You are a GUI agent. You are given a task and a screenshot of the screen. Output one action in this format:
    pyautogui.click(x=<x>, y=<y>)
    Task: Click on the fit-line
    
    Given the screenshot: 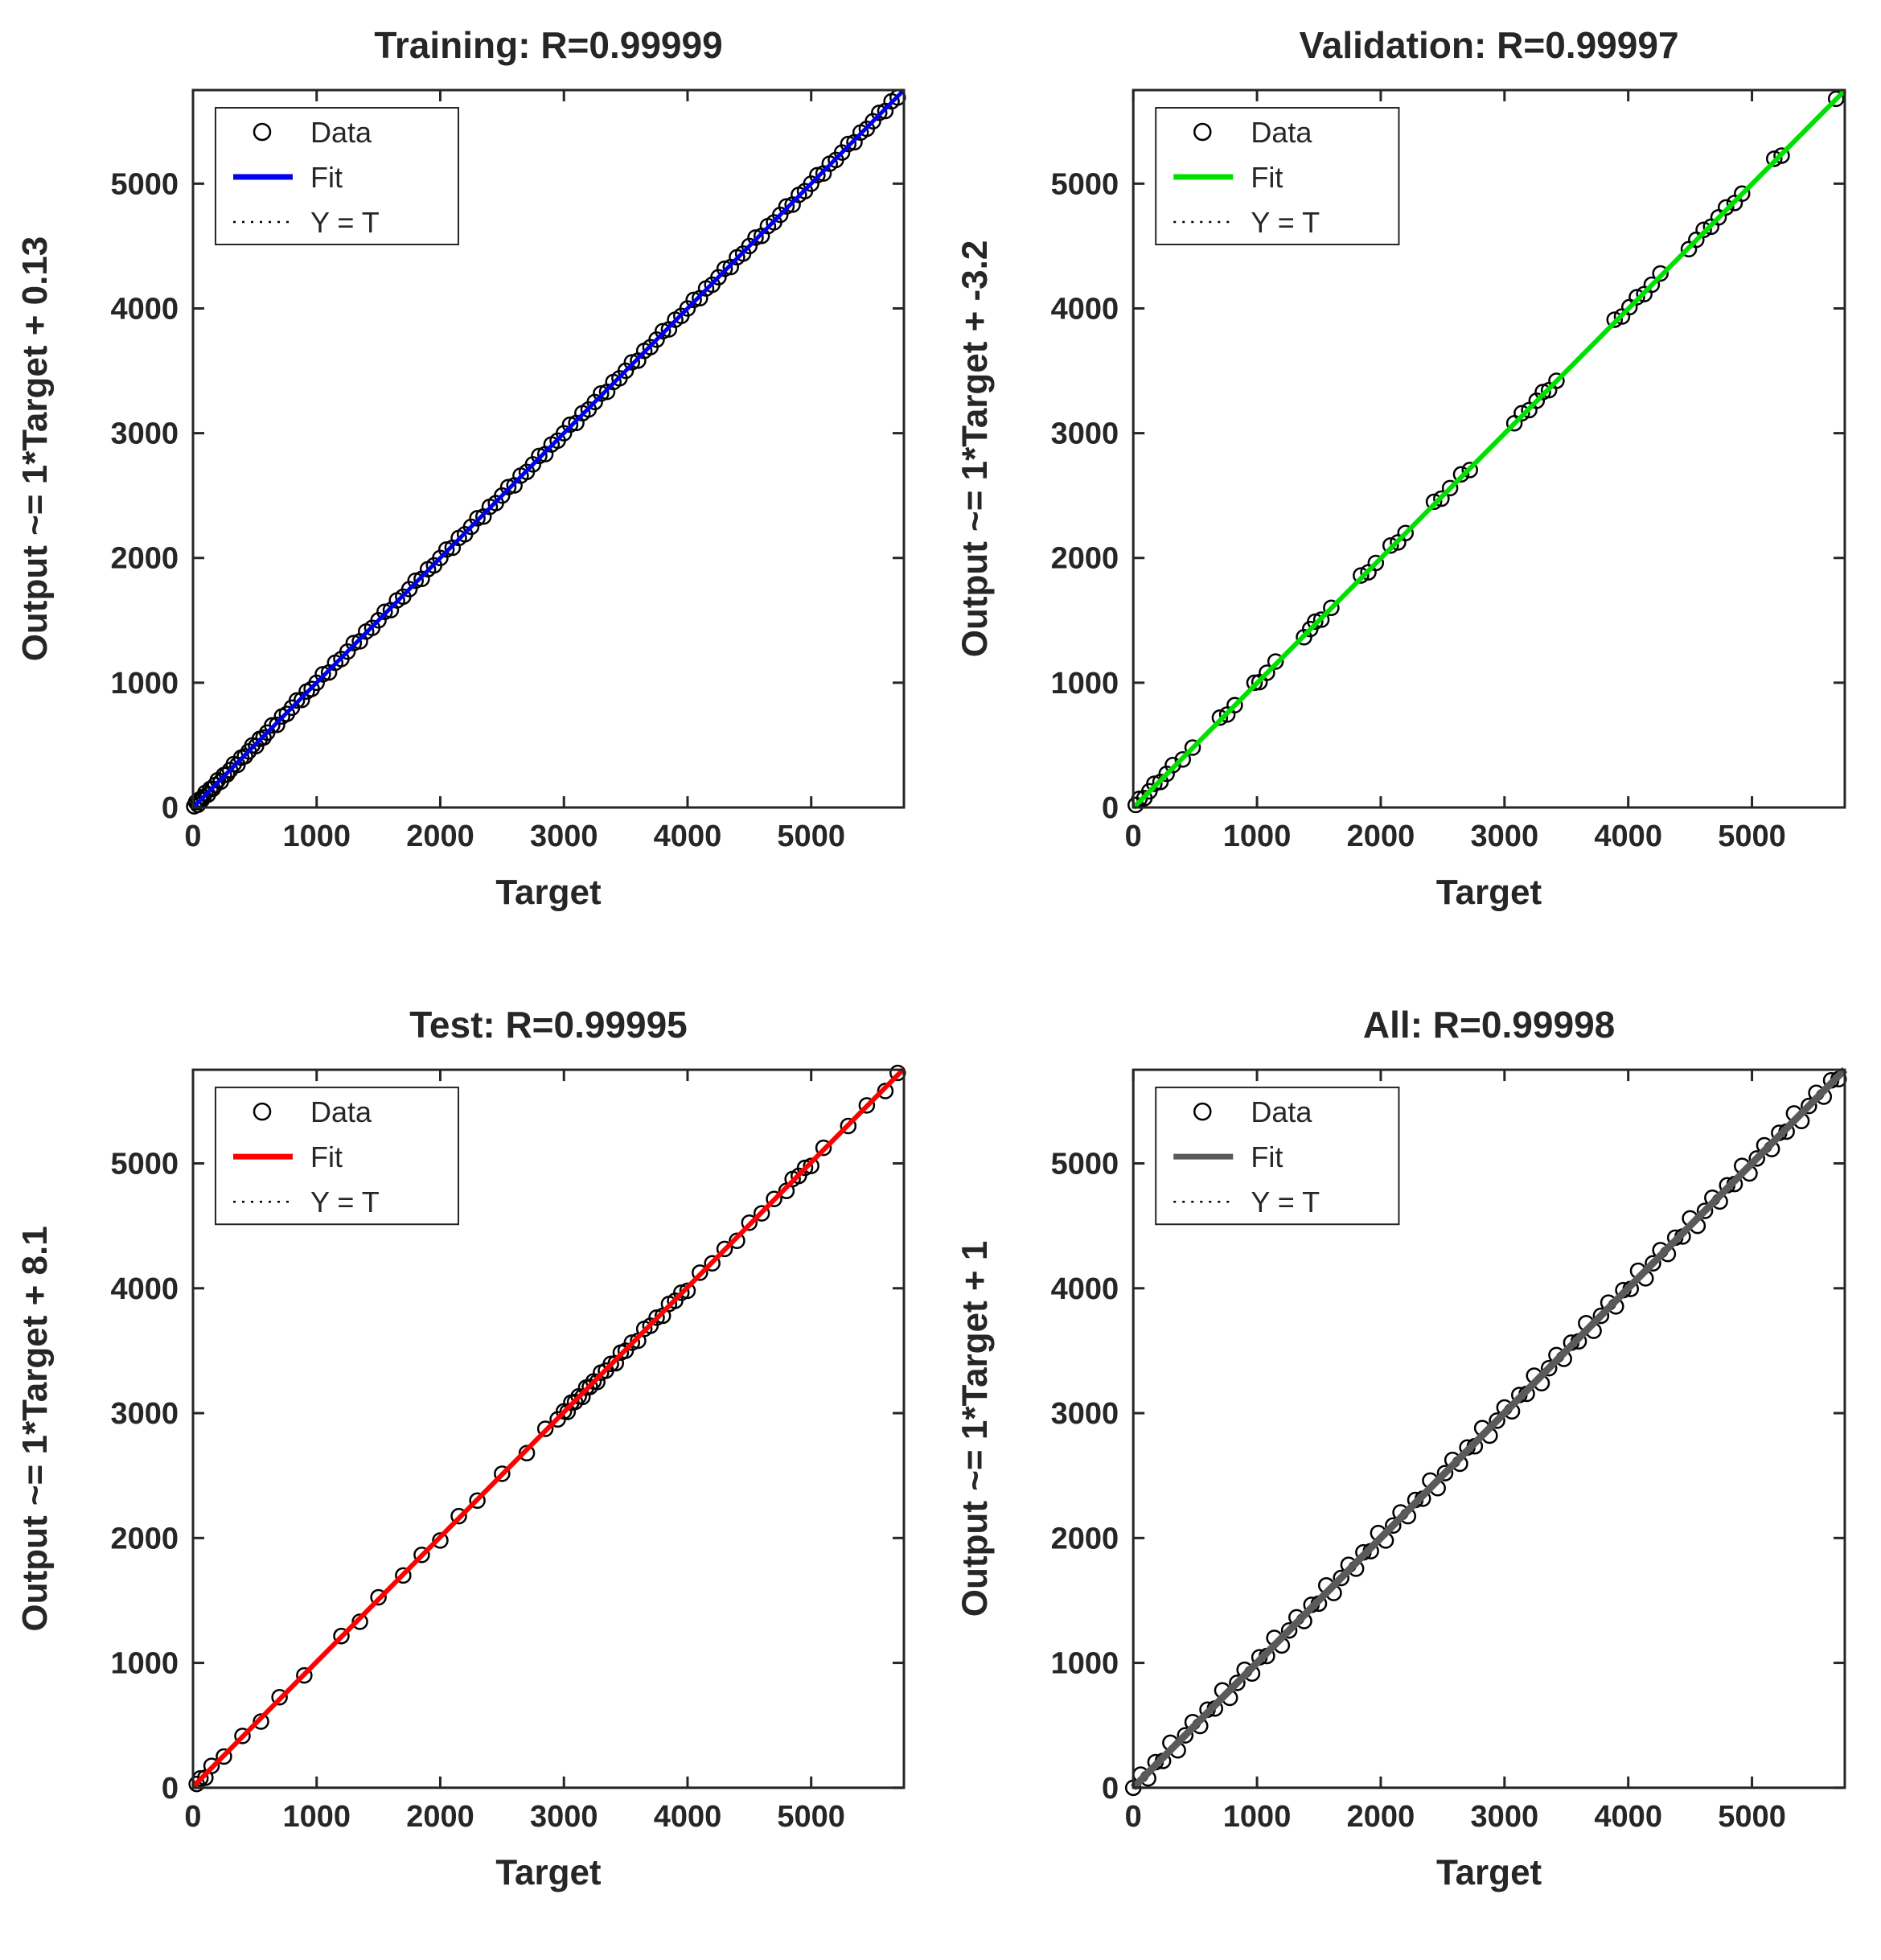 What is the action you would take?
    pyautogui.click(x=548, y=449)
    